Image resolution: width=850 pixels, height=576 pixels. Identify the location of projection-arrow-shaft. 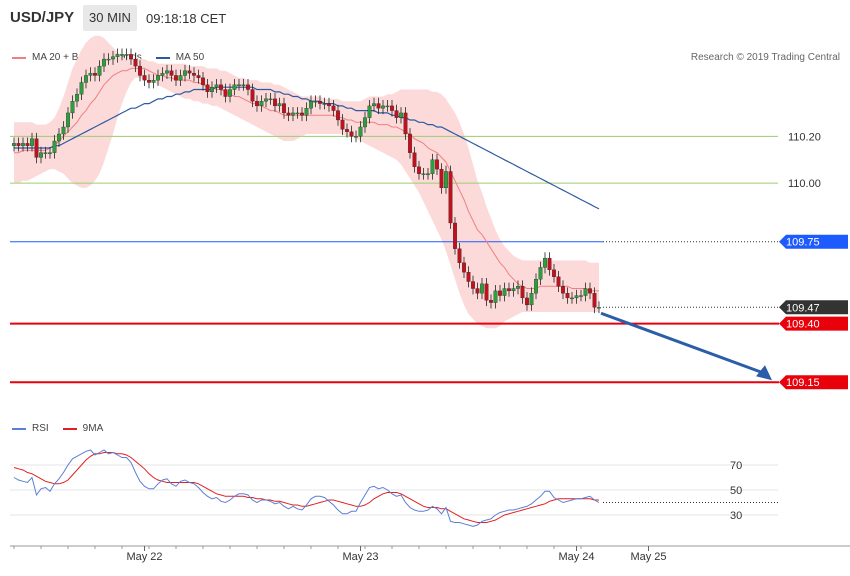
(682, 343).